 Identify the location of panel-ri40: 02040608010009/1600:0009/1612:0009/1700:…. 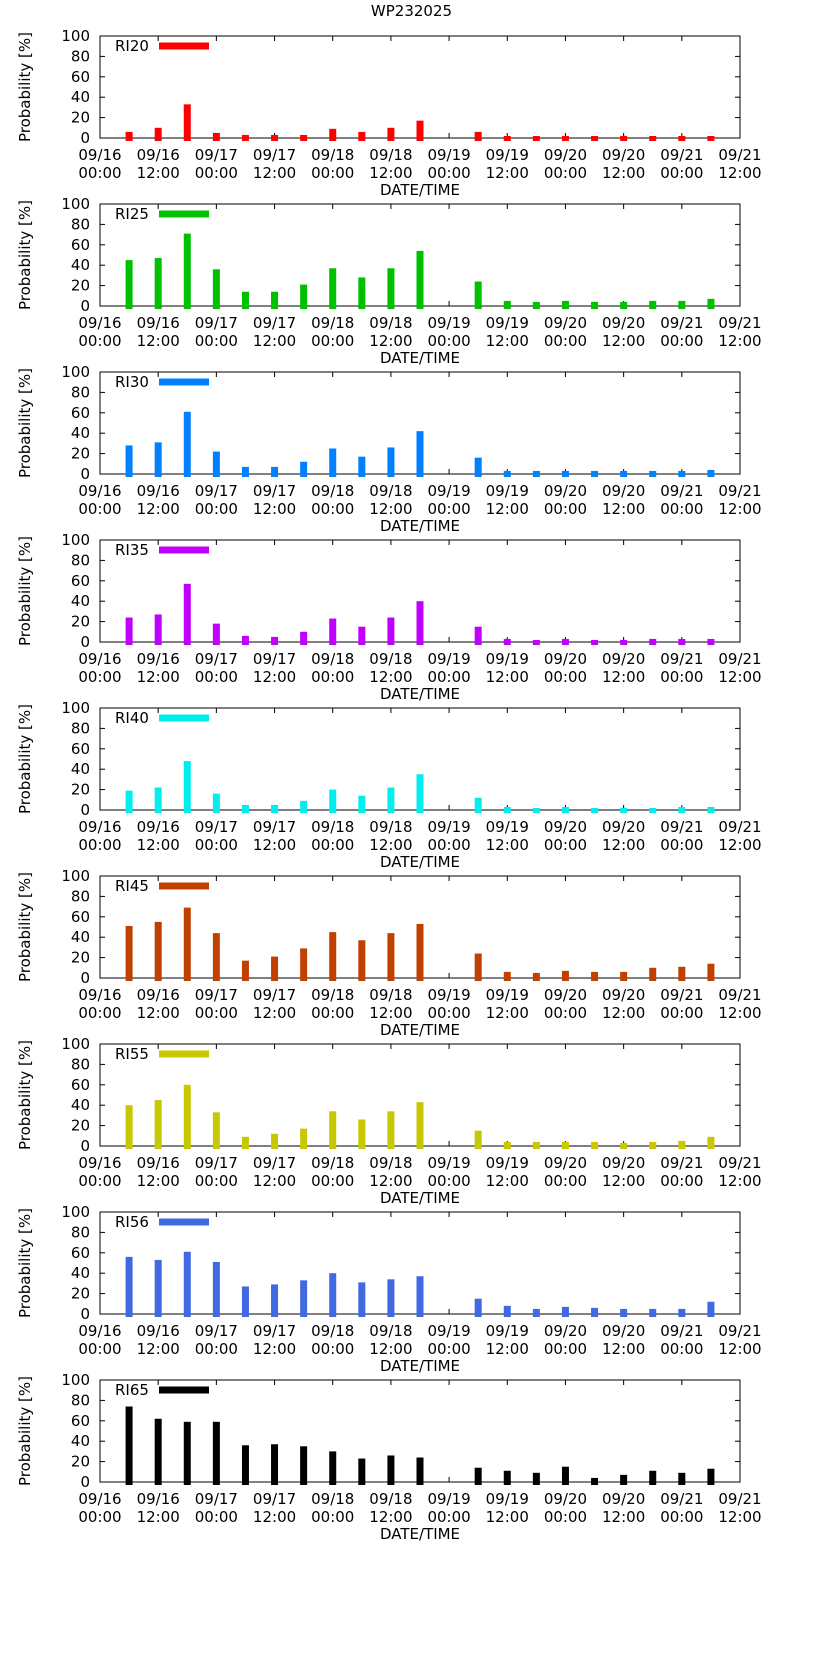
(389, 785).